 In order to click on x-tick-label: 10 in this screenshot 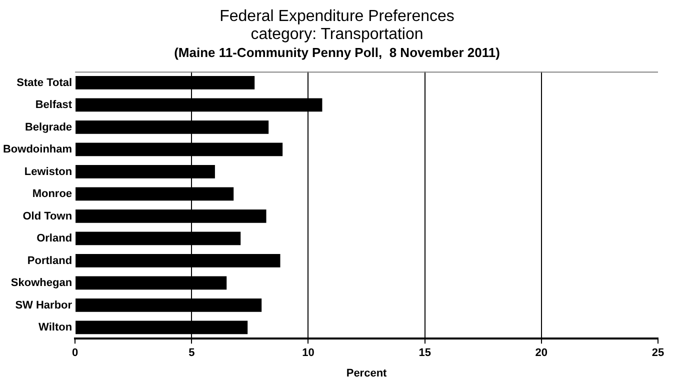, I will do `click(308, 353)`.